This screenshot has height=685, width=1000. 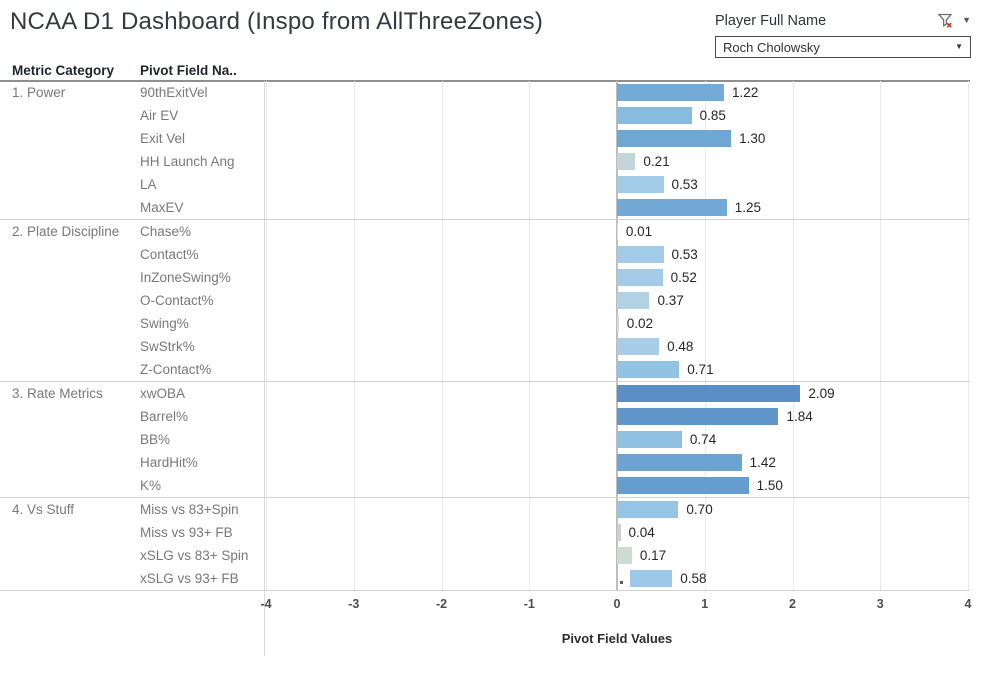 I want to click on pivot-field-label: MaxEV, so click(x=162, y=207).